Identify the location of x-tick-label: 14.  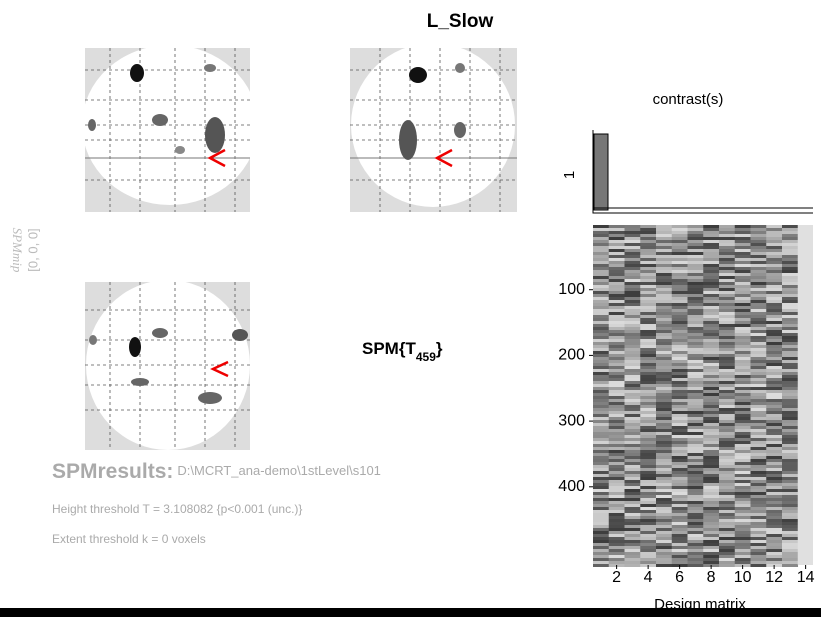
(806, 577).